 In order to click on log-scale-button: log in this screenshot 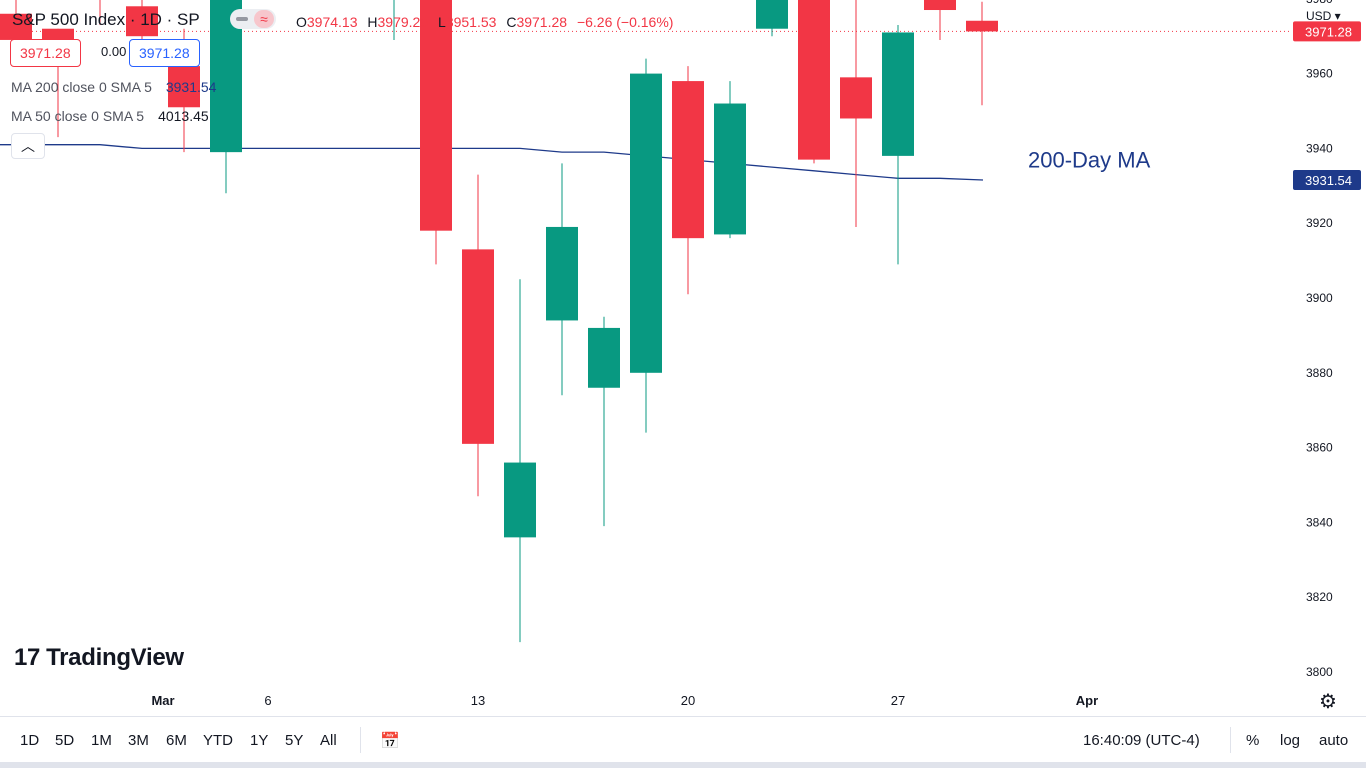, I will do `click(1290, 740)`.